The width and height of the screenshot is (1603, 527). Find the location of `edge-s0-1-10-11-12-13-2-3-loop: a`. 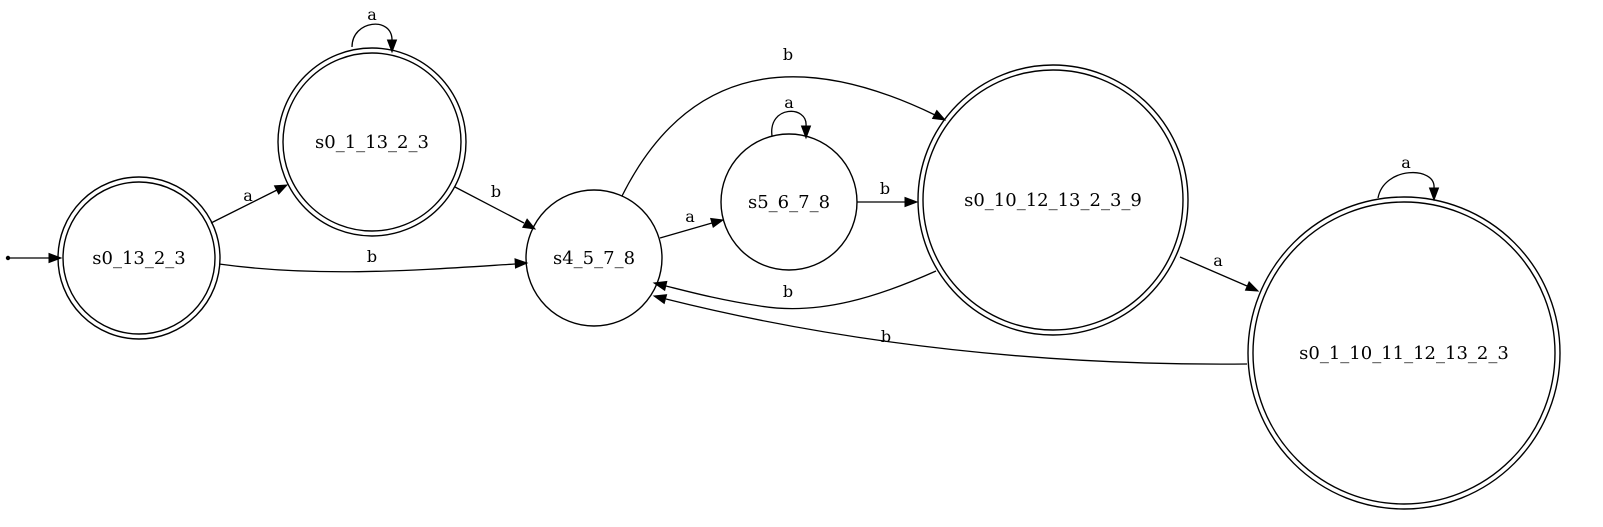

edge-s0-1-10-11-12-13-2-3-loop: a is located at coordinates (1408, 177).